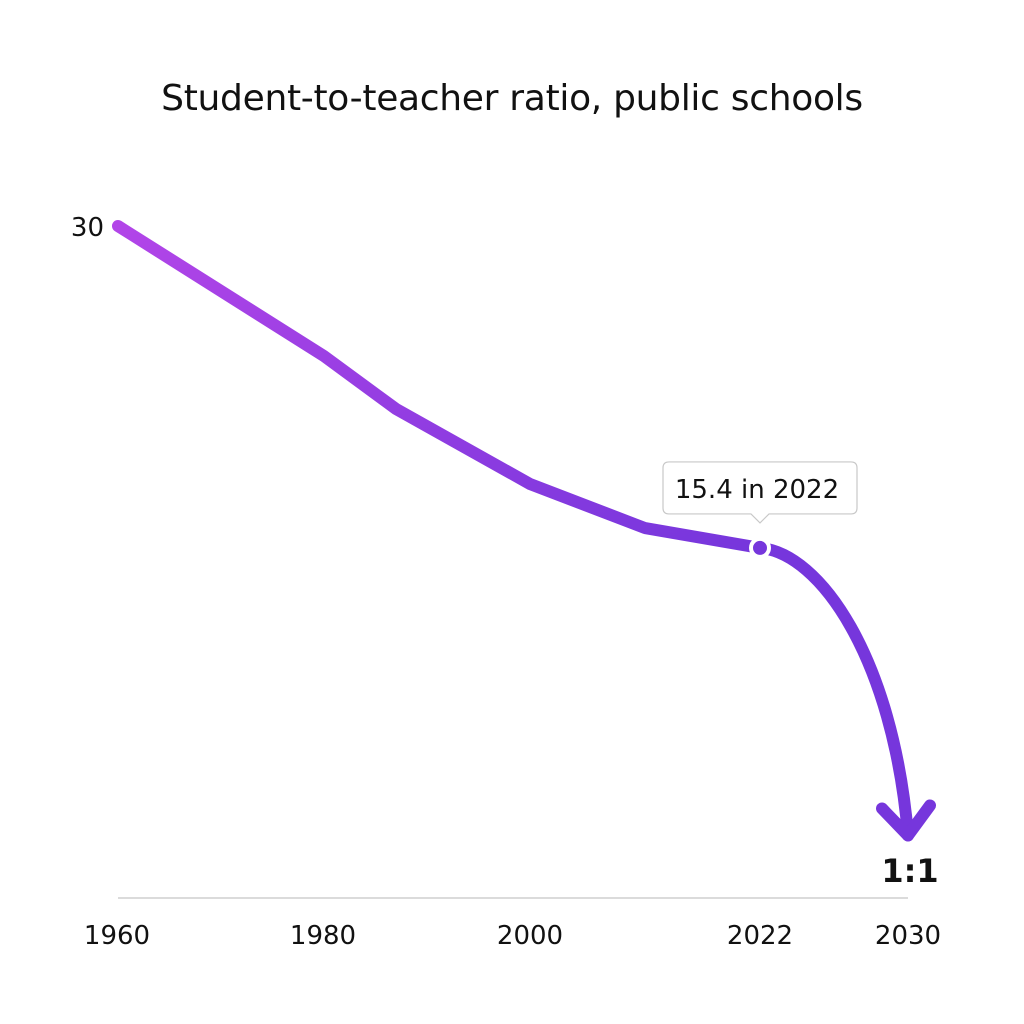 This screenshot has width=1024, height=1024. I want to click on x-tick-label: 1960, so click(117, 936).